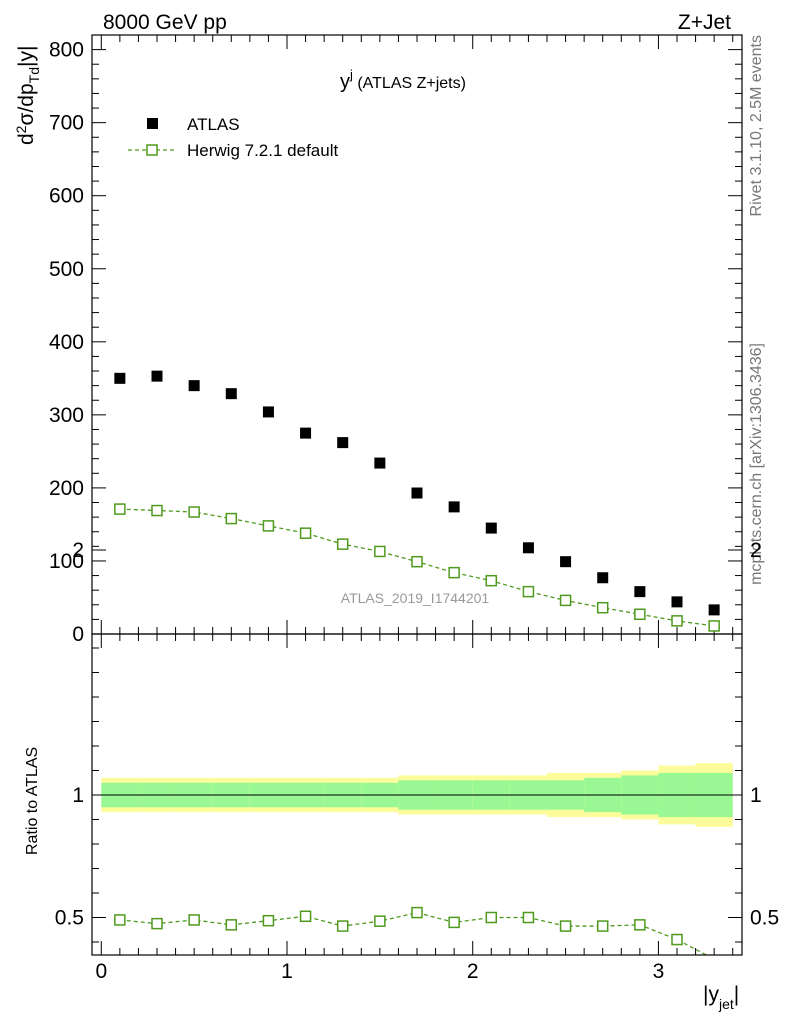  I want to click on rivet-version-label: Rivet 3.1.10, 2.5M events, so click(756, 125).